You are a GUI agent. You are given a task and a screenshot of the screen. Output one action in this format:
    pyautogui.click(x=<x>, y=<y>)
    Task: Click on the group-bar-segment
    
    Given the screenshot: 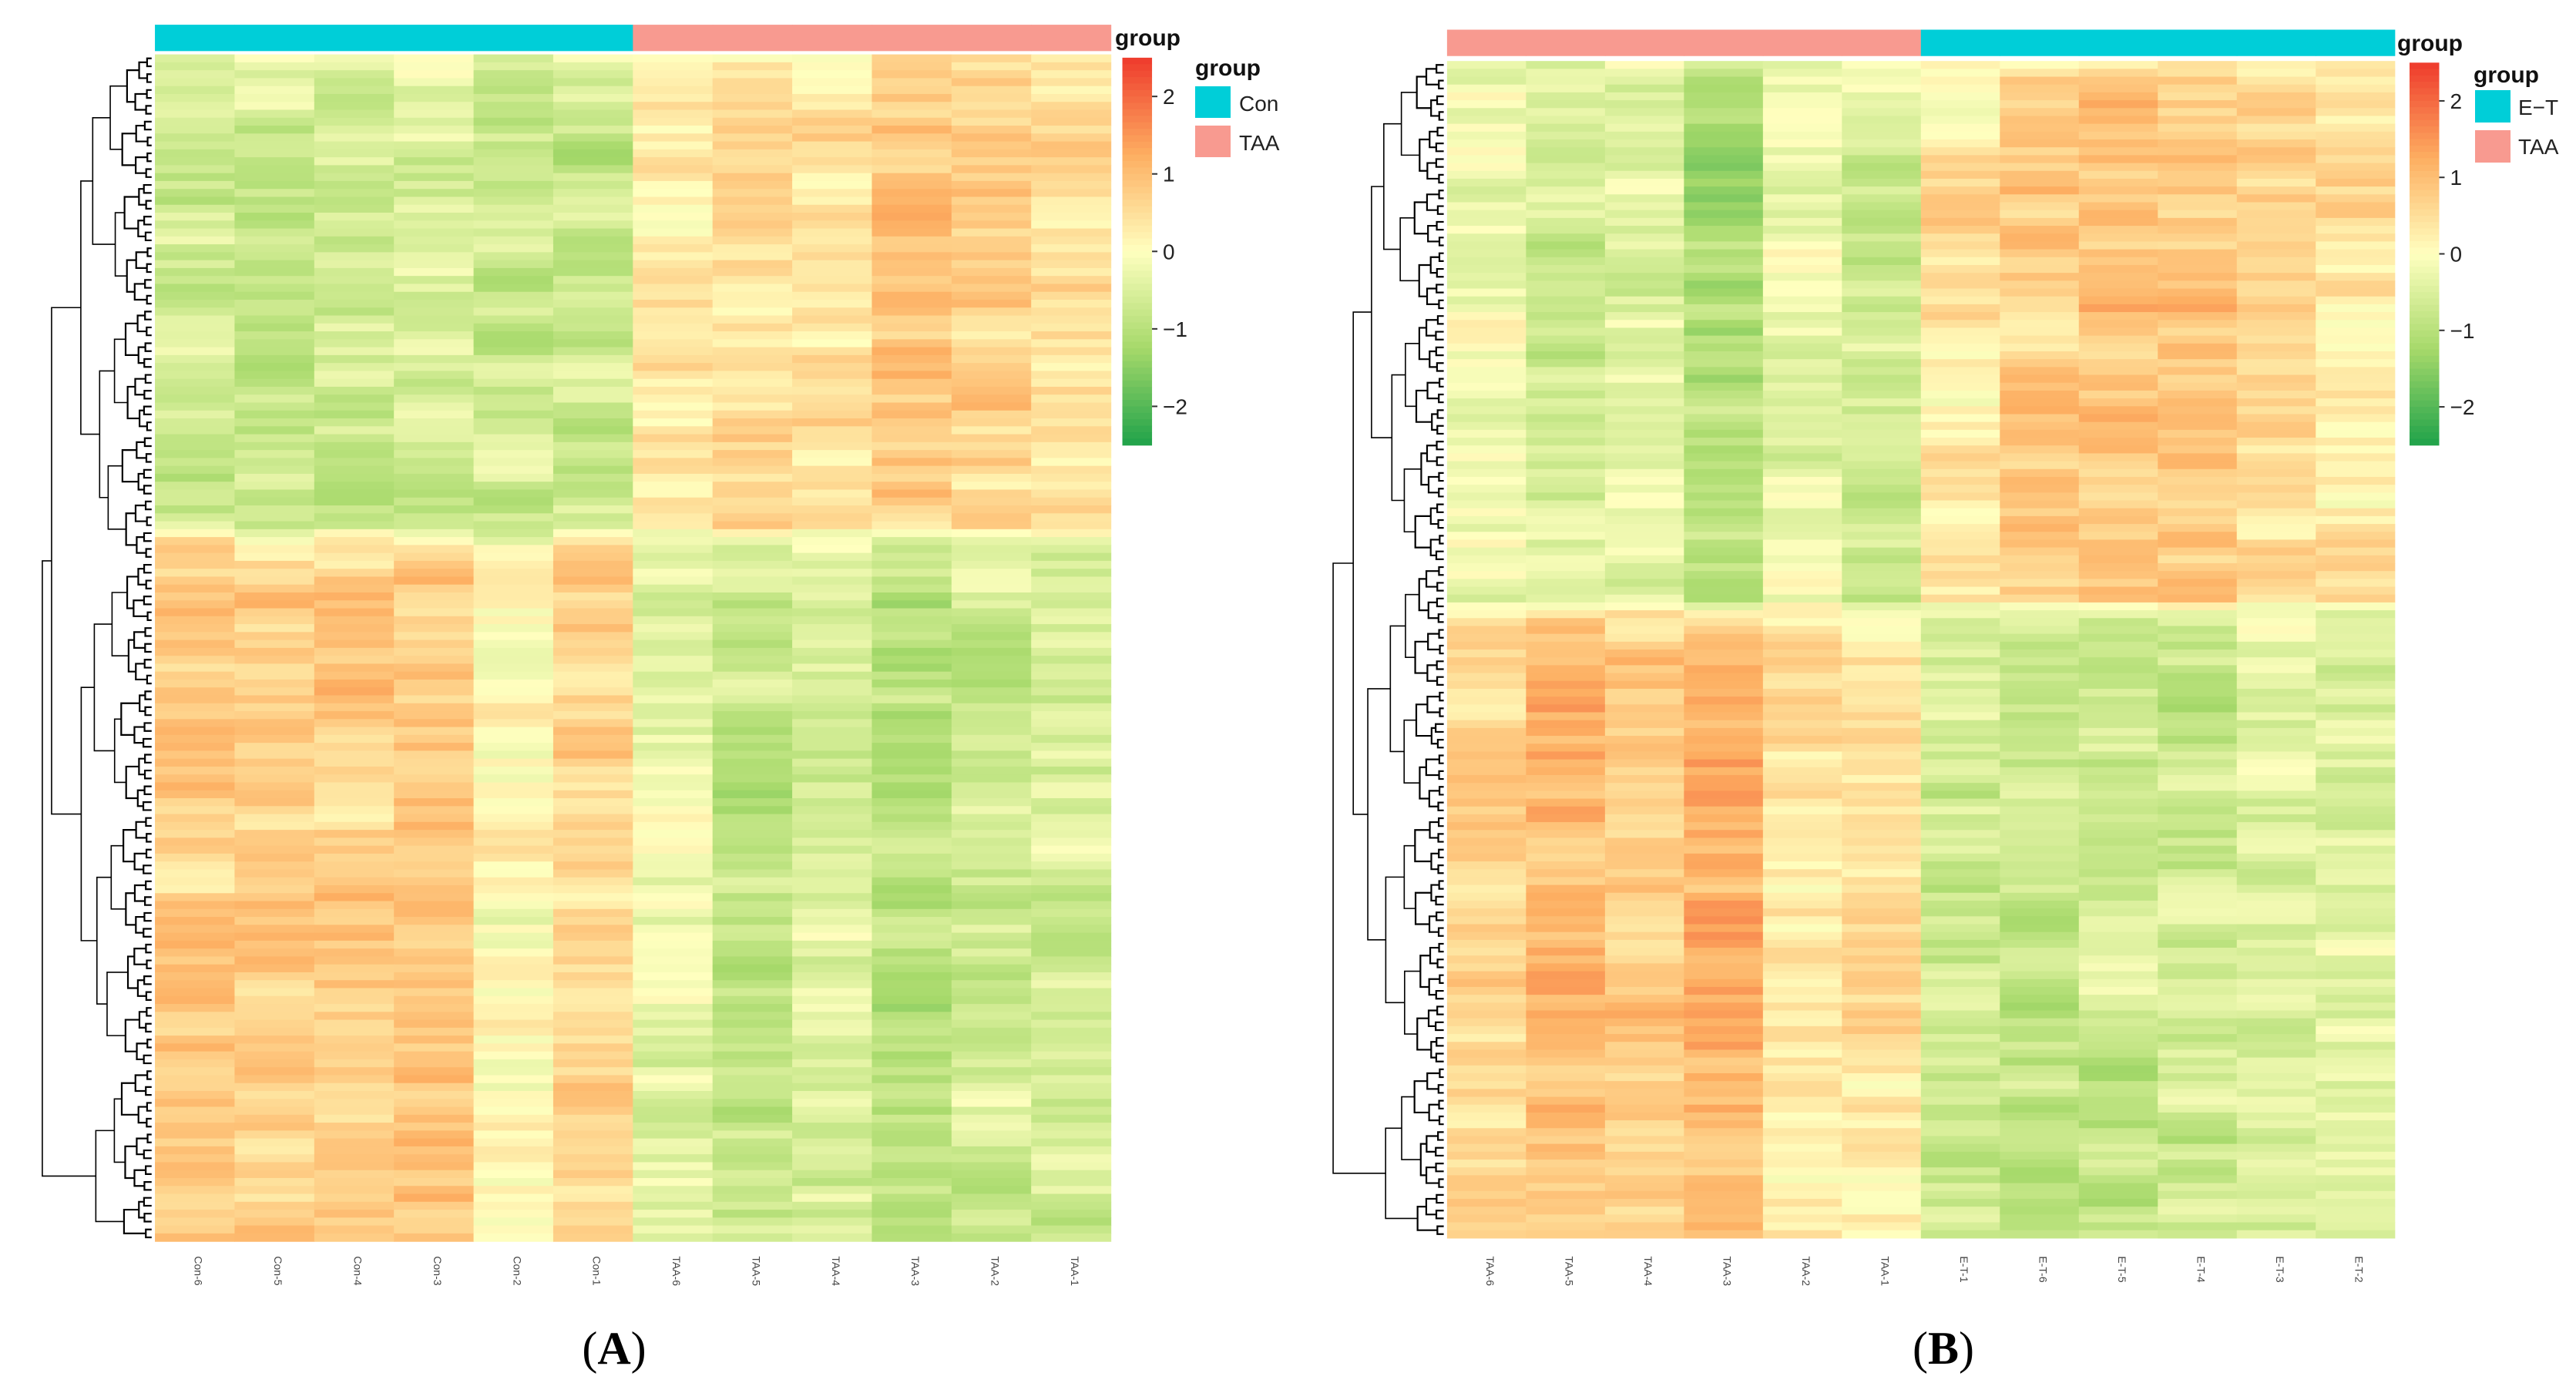 What is the action you would take?
    pyautogui.click(x=1486, y=42)
    